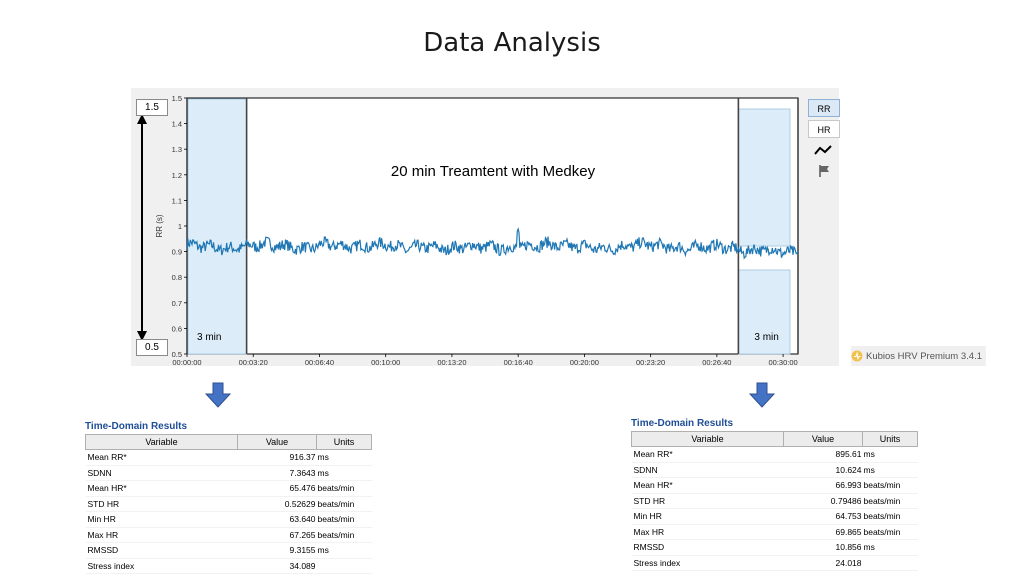 The image size is (1024, 576). I want to click on value-cell: 916.37, so click(277, 457).